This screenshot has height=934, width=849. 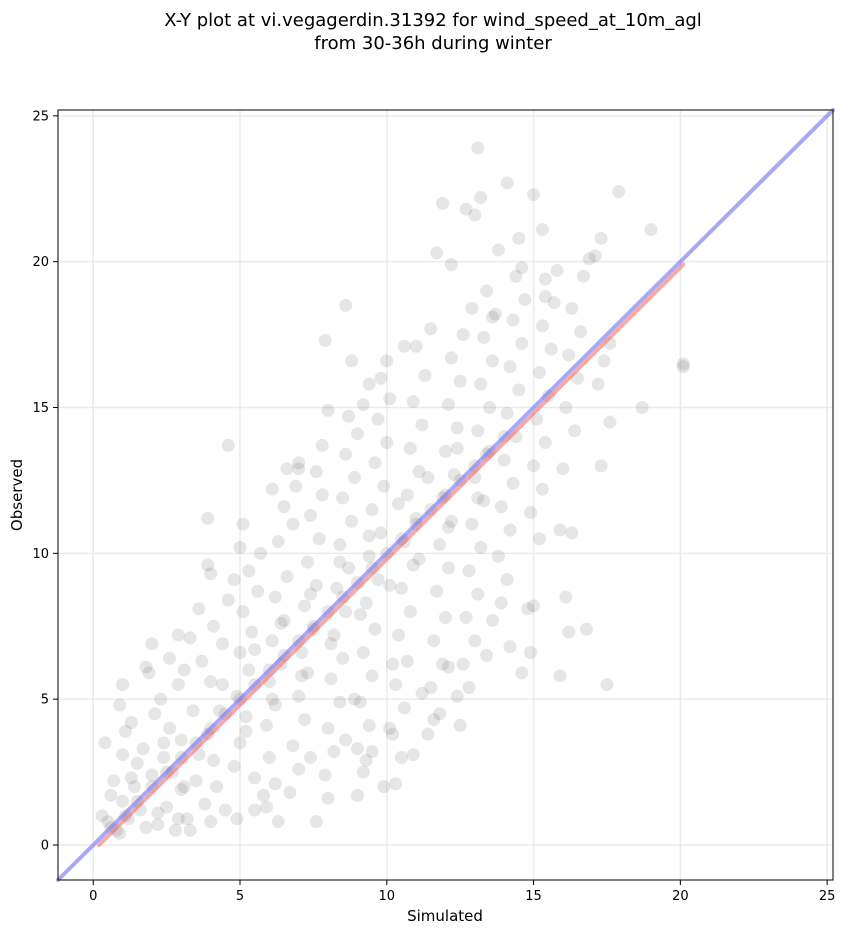 I want to click on y-tick-label-5: 25, so click(x=40, y=116).